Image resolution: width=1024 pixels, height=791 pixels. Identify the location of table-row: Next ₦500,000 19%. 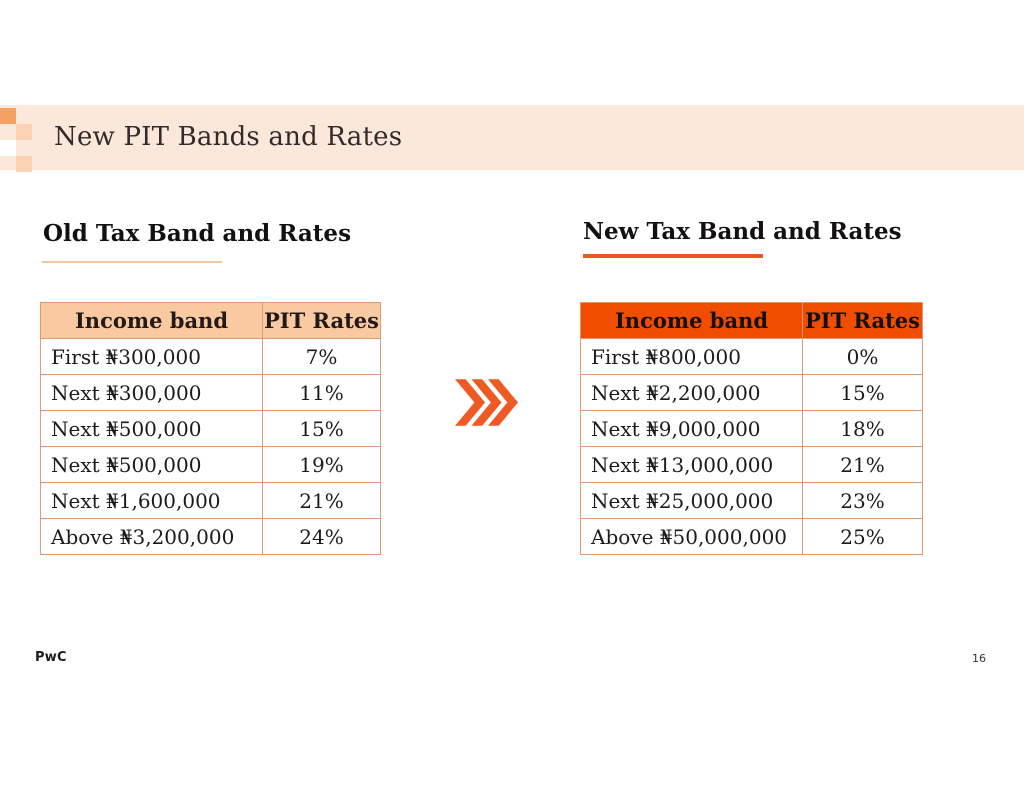
(210, 464).